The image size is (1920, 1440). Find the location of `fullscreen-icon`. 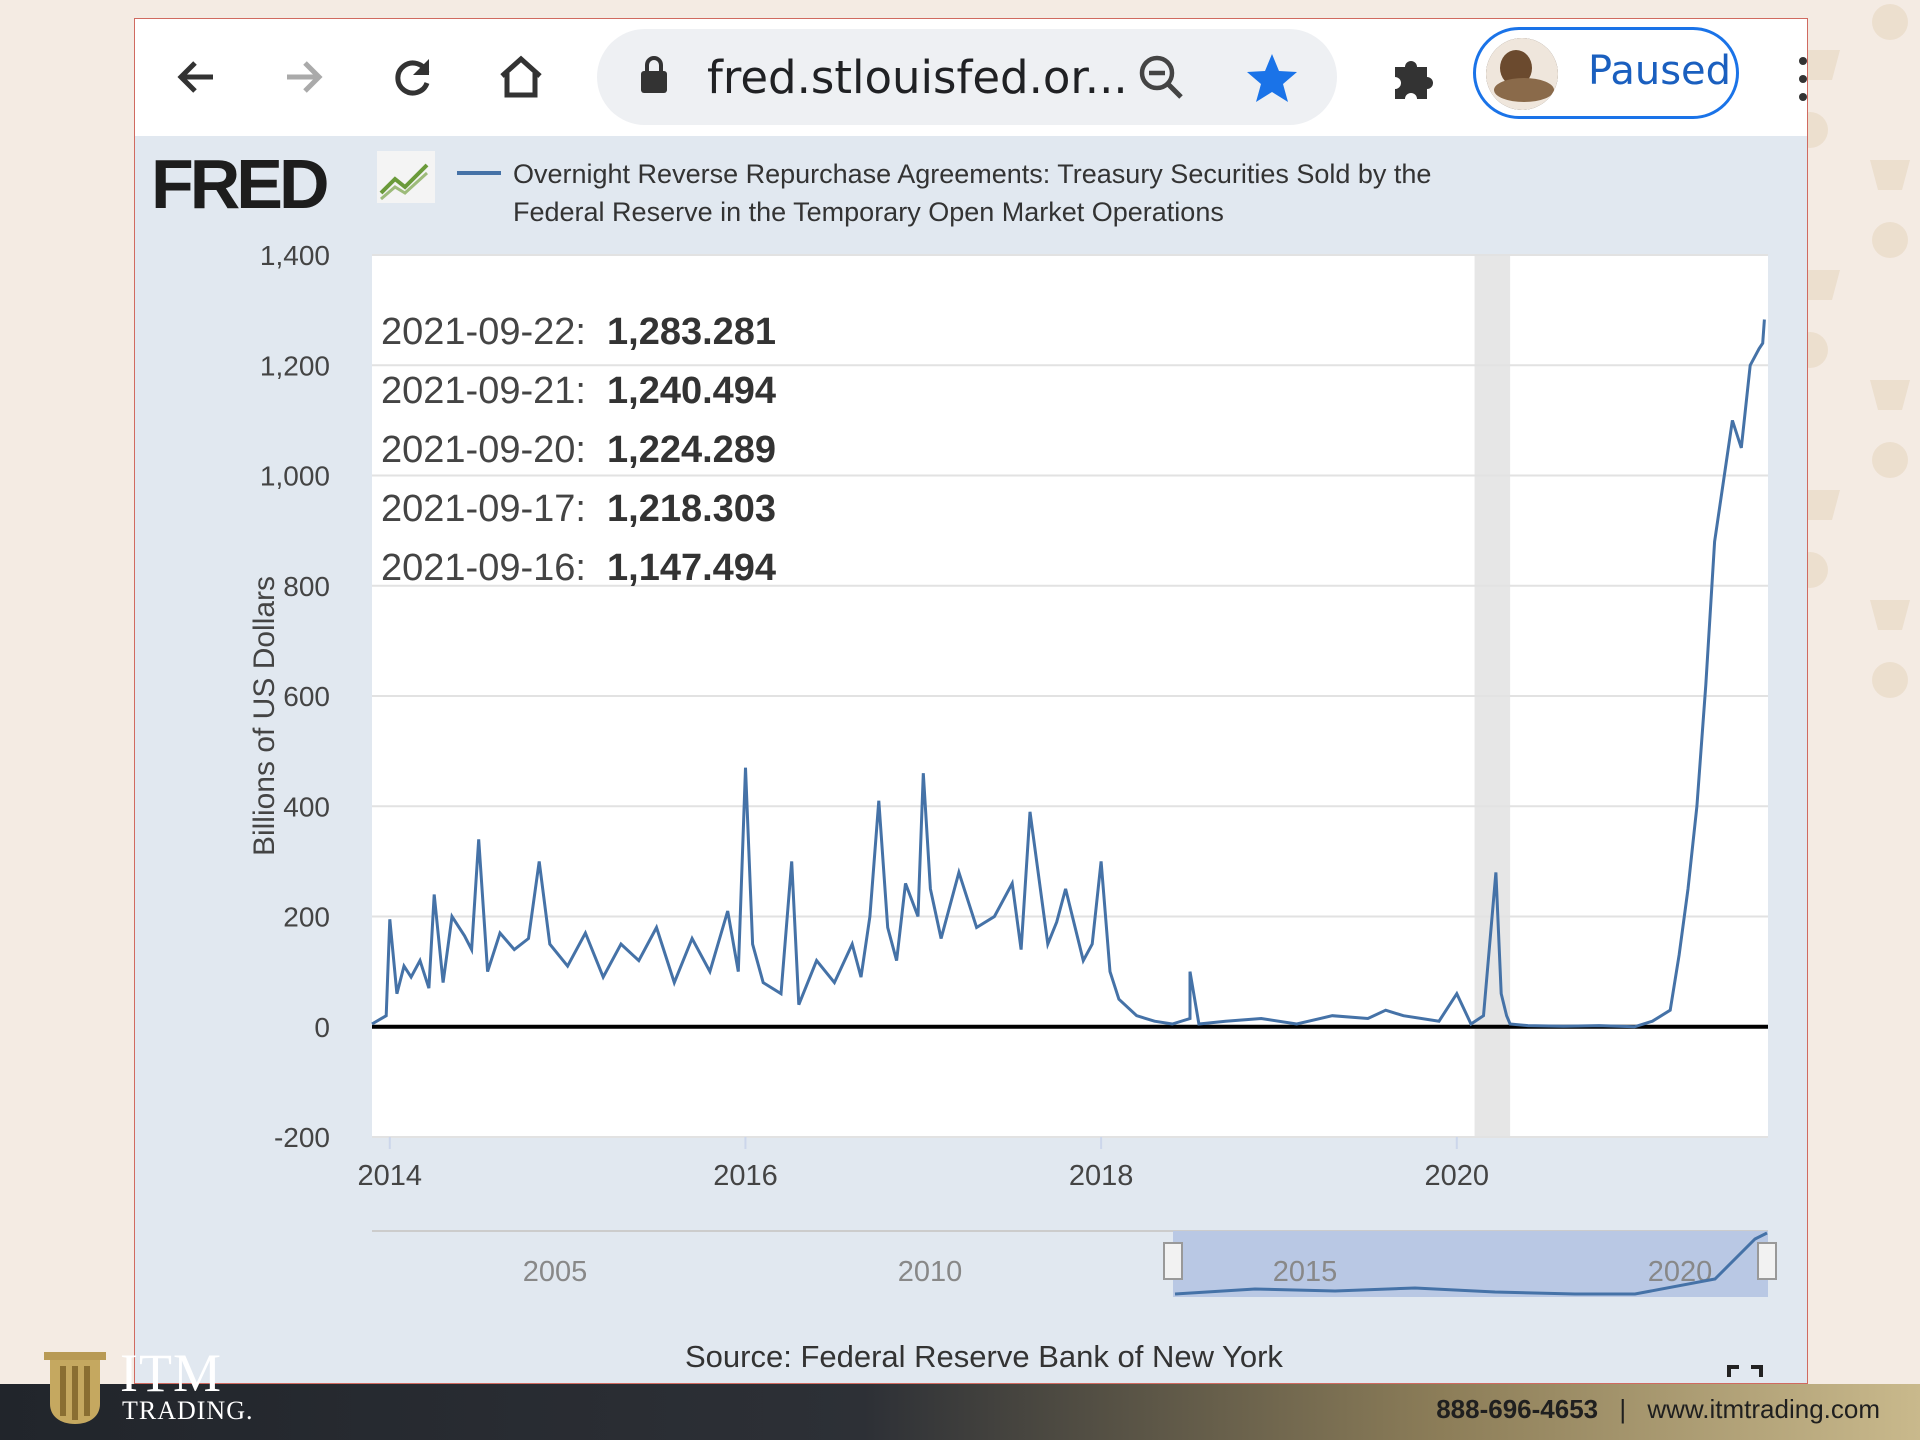

fullscreen-icon is located at coordinates (1745, 1373).